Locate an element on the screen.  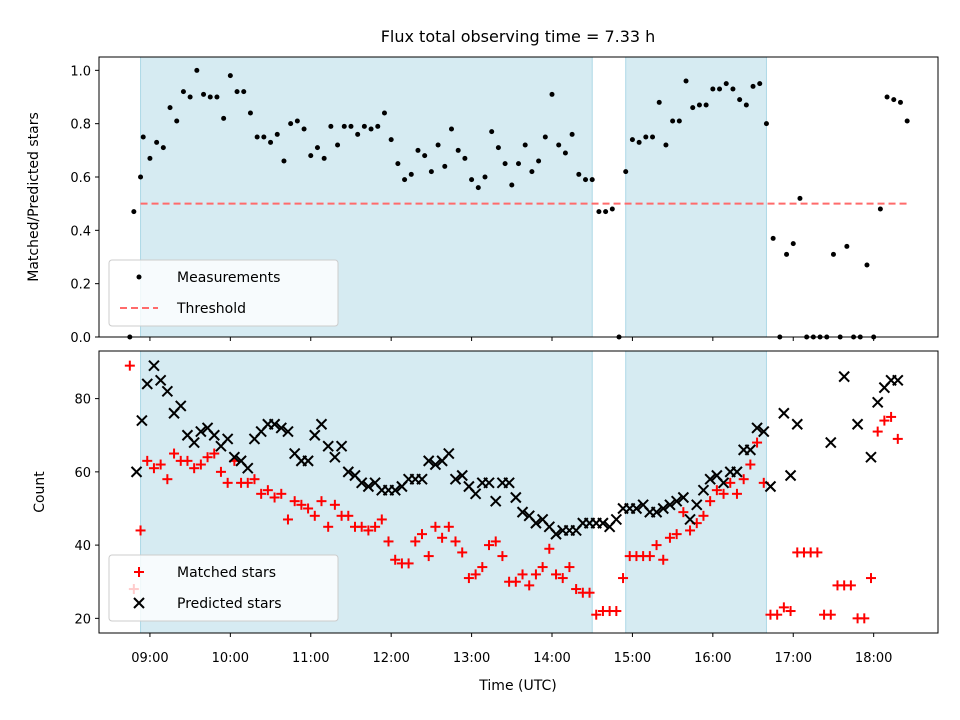
legend-label-matched: Matched stars is located at coordinates (226, 573).